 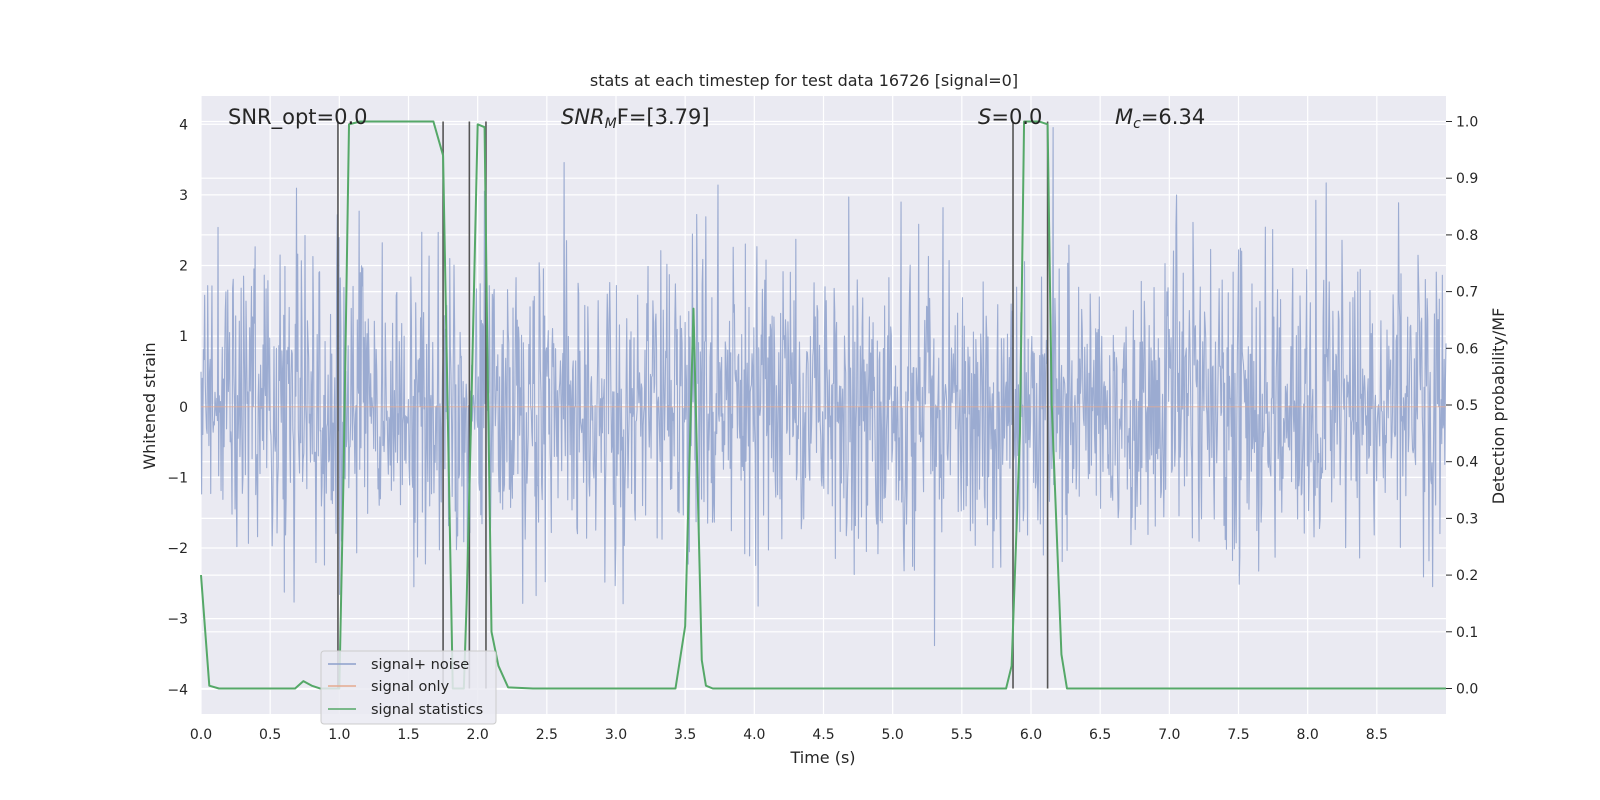 What do you see at coordinates (685, 735) in the screenshot?
I see `x-tick-label: 3.5` at bounding box center [685, 735].